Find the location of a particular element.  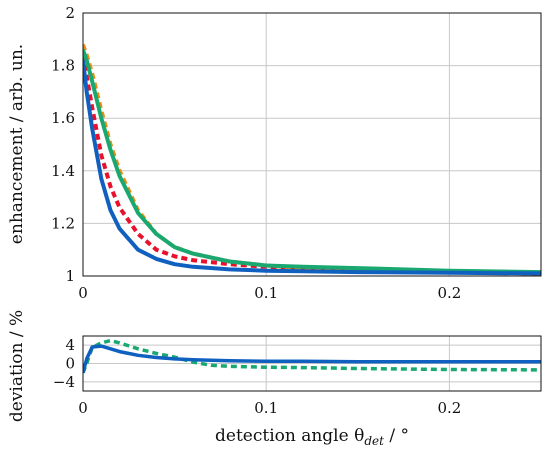

top-y-tick-label: 1.2 is located at coordinates (63, 223).